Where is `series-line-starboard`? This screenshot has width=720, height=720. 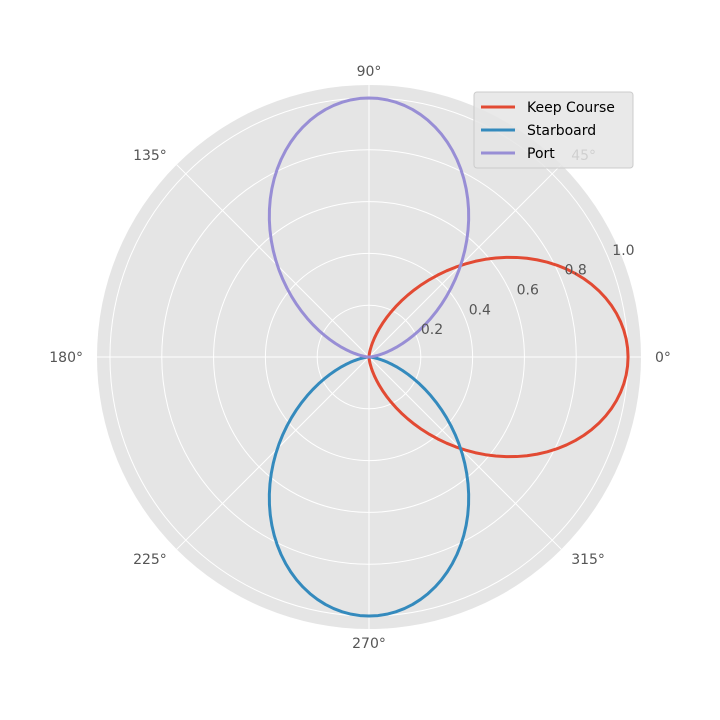 series-line-starboard is located at coordinates (369, 486).